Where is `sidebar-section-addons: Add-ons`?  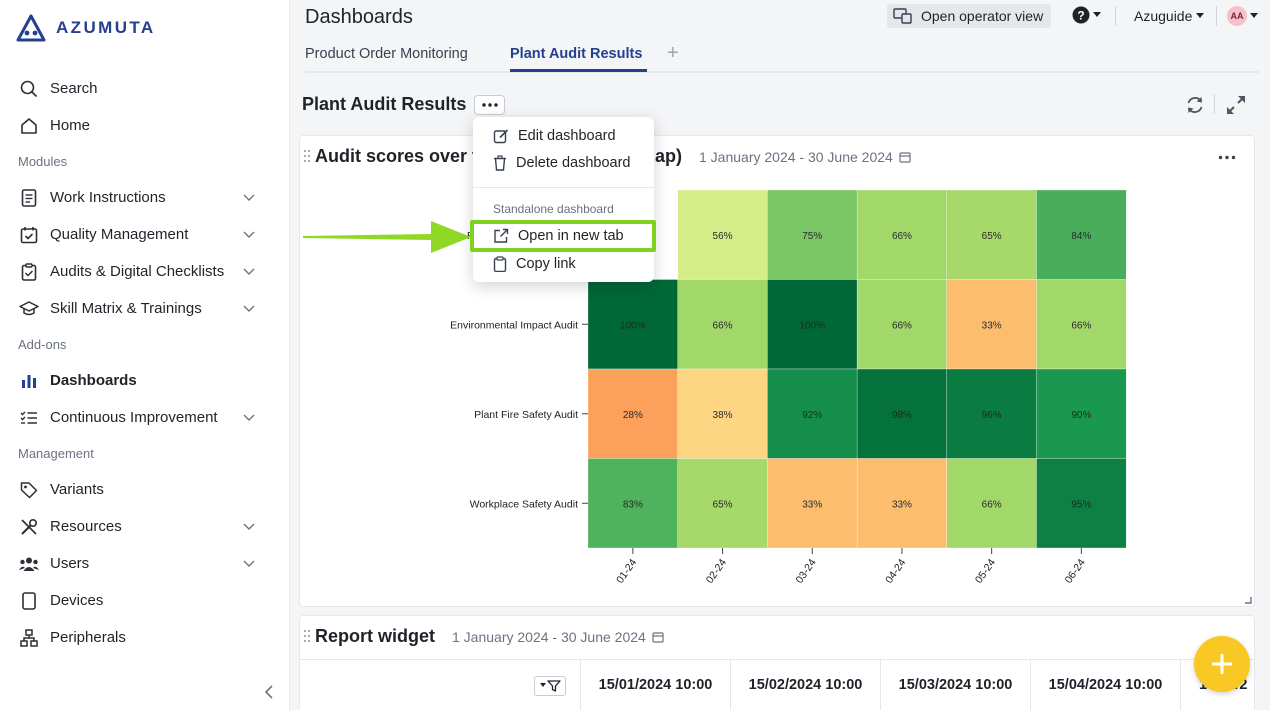 sidebar-section-addons: Add-ons is located at coordinates (42, 344).